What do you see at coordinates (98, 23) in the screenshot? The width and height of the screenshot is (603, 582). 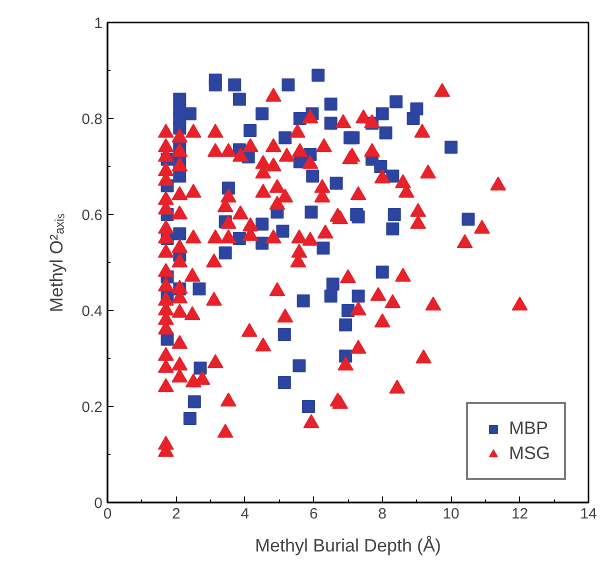 I see `y-tick-label: 1` at bounding box center [98, 23].